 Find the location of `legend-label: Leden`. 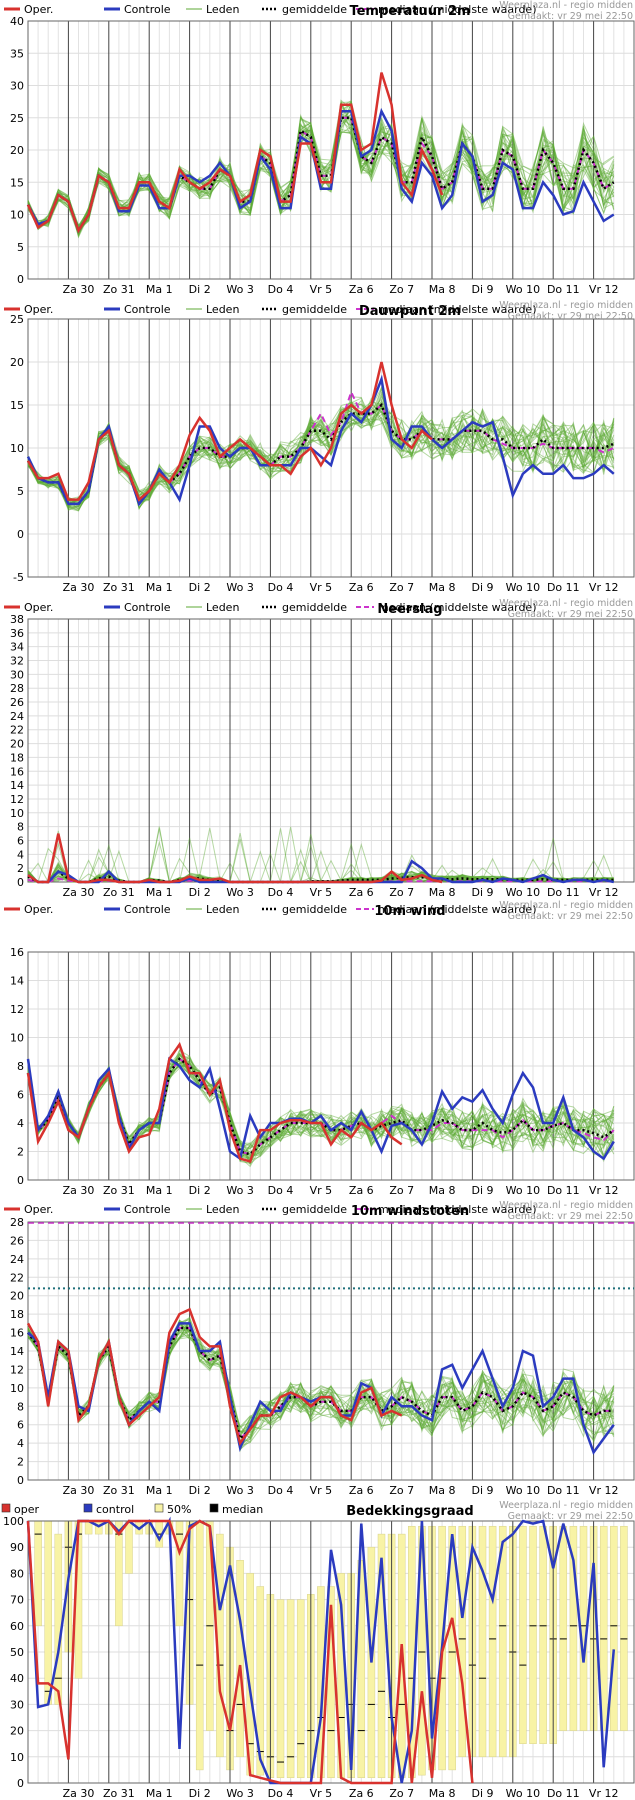

legend-label: Leden is located at coordinates (222, 909).